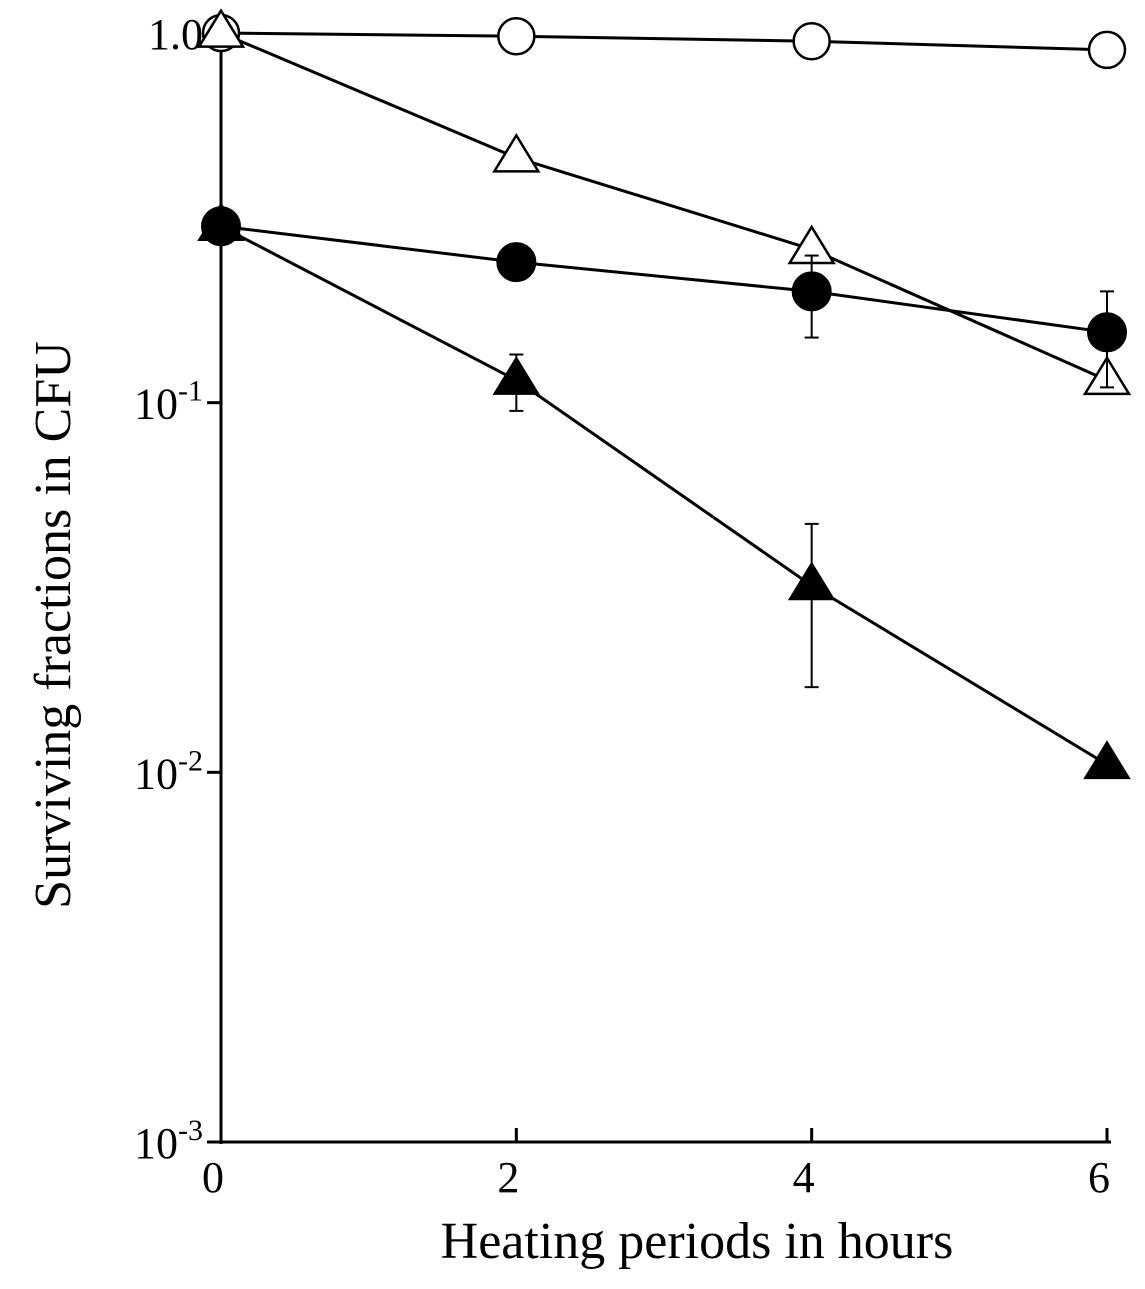  Describe the element at coordinates (213, 1177) in the screenshot. I see `x-tick-label: 0` at that location.